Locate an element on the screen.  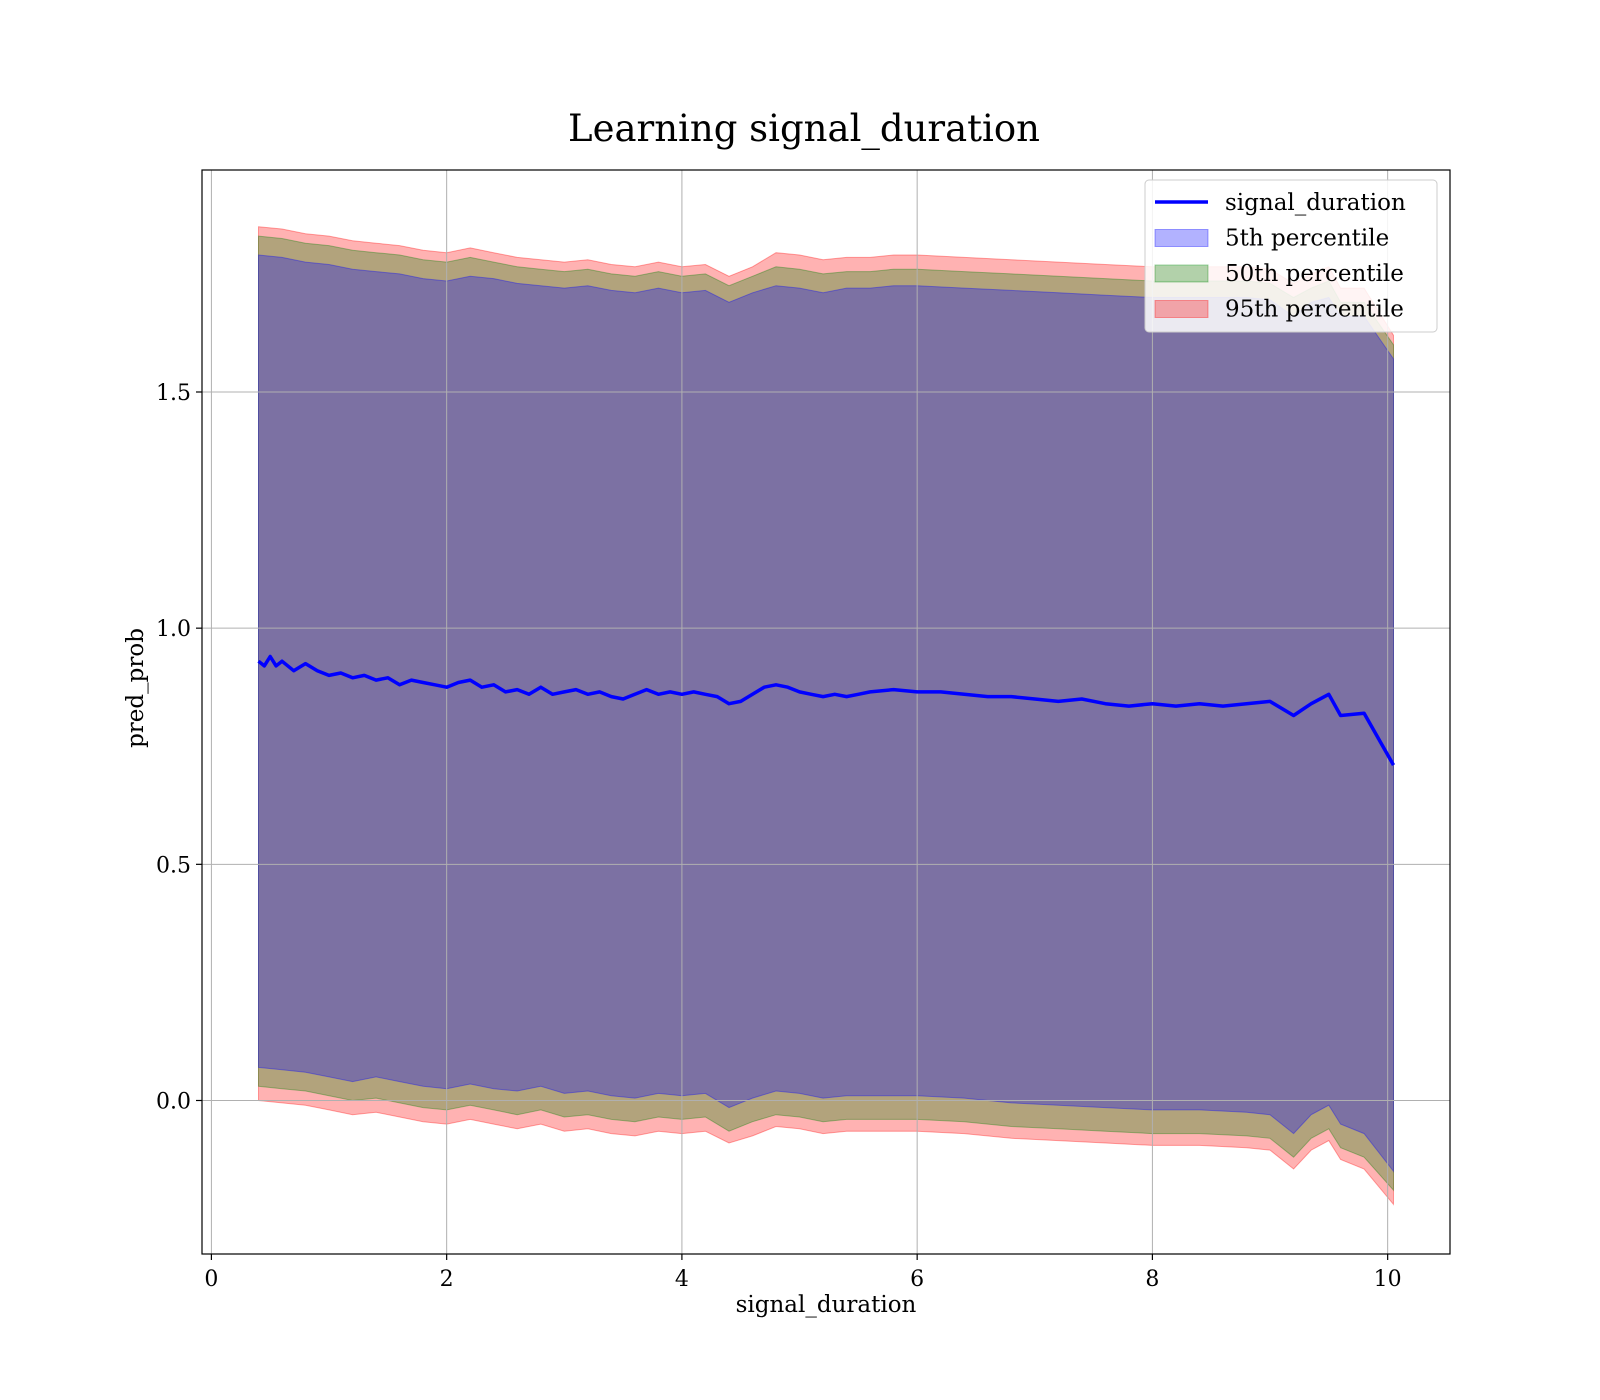
chart-title: Learning signal_duration is located at coordinates (804, 129).